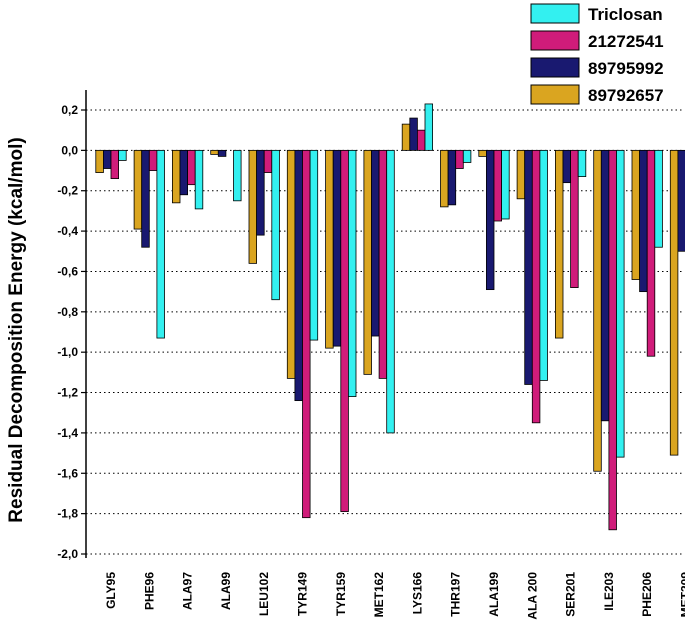 The image size is (685, 640). Describe the element at coordinates (188, 591) in the screenshot. I see `x-tick-label: ALA97` at that location.